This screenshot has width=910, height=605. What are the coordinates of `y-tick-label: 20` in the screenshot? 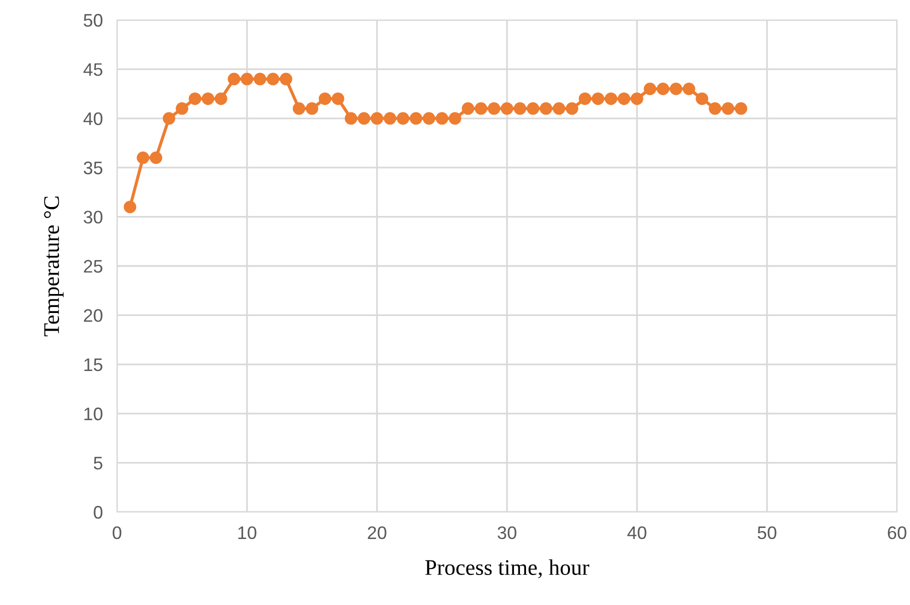 It's located at (93, 315).